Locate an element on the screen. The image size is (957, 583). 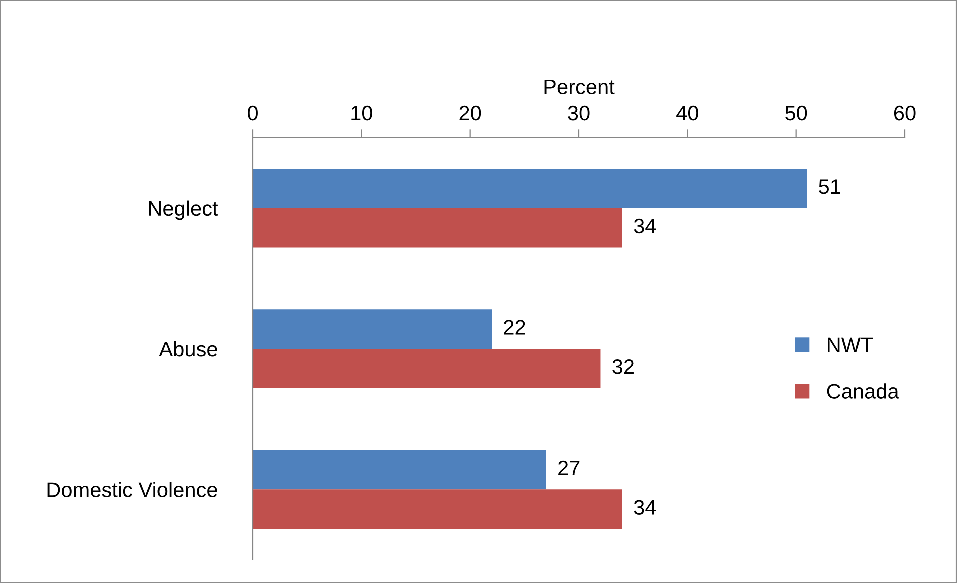
x-tick-label: 10 is located at coordinates (362, 113).